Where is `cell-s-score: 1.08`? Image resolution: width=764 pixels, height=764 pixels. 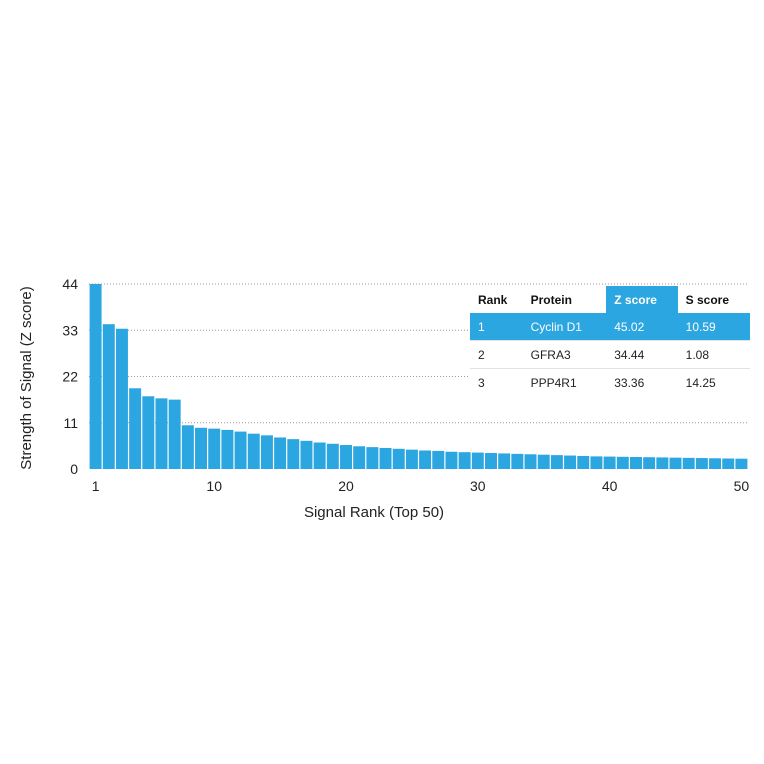
cell-s-score: 1.08 is located at coordinates (713, 354).